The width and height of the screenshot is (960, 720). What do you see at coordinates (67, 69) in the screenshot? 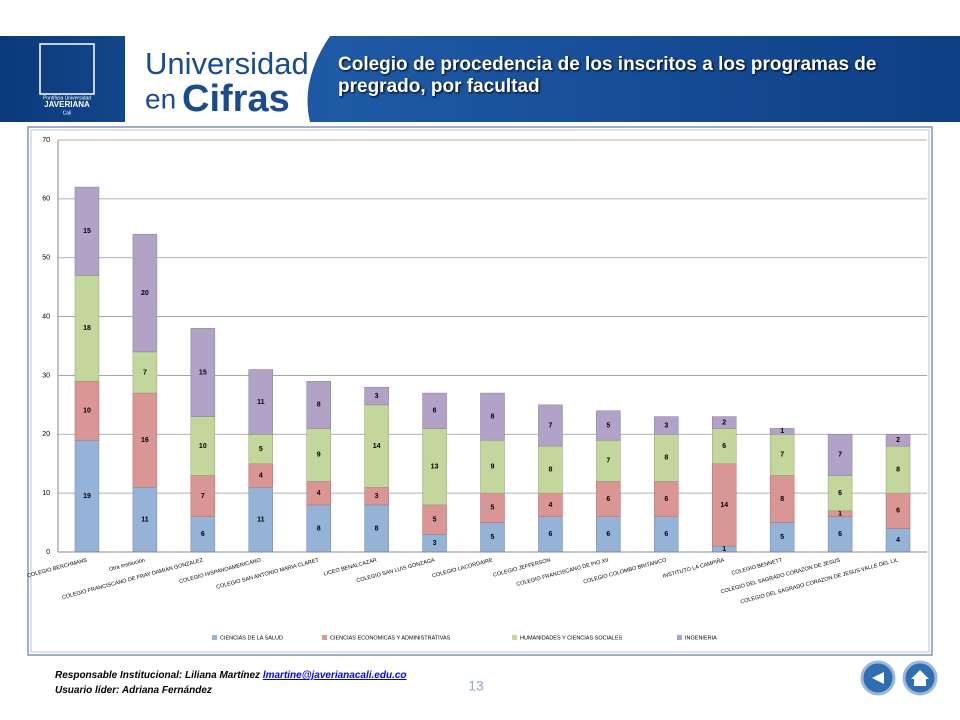
I see `shield` at bounding box center [67, 69].